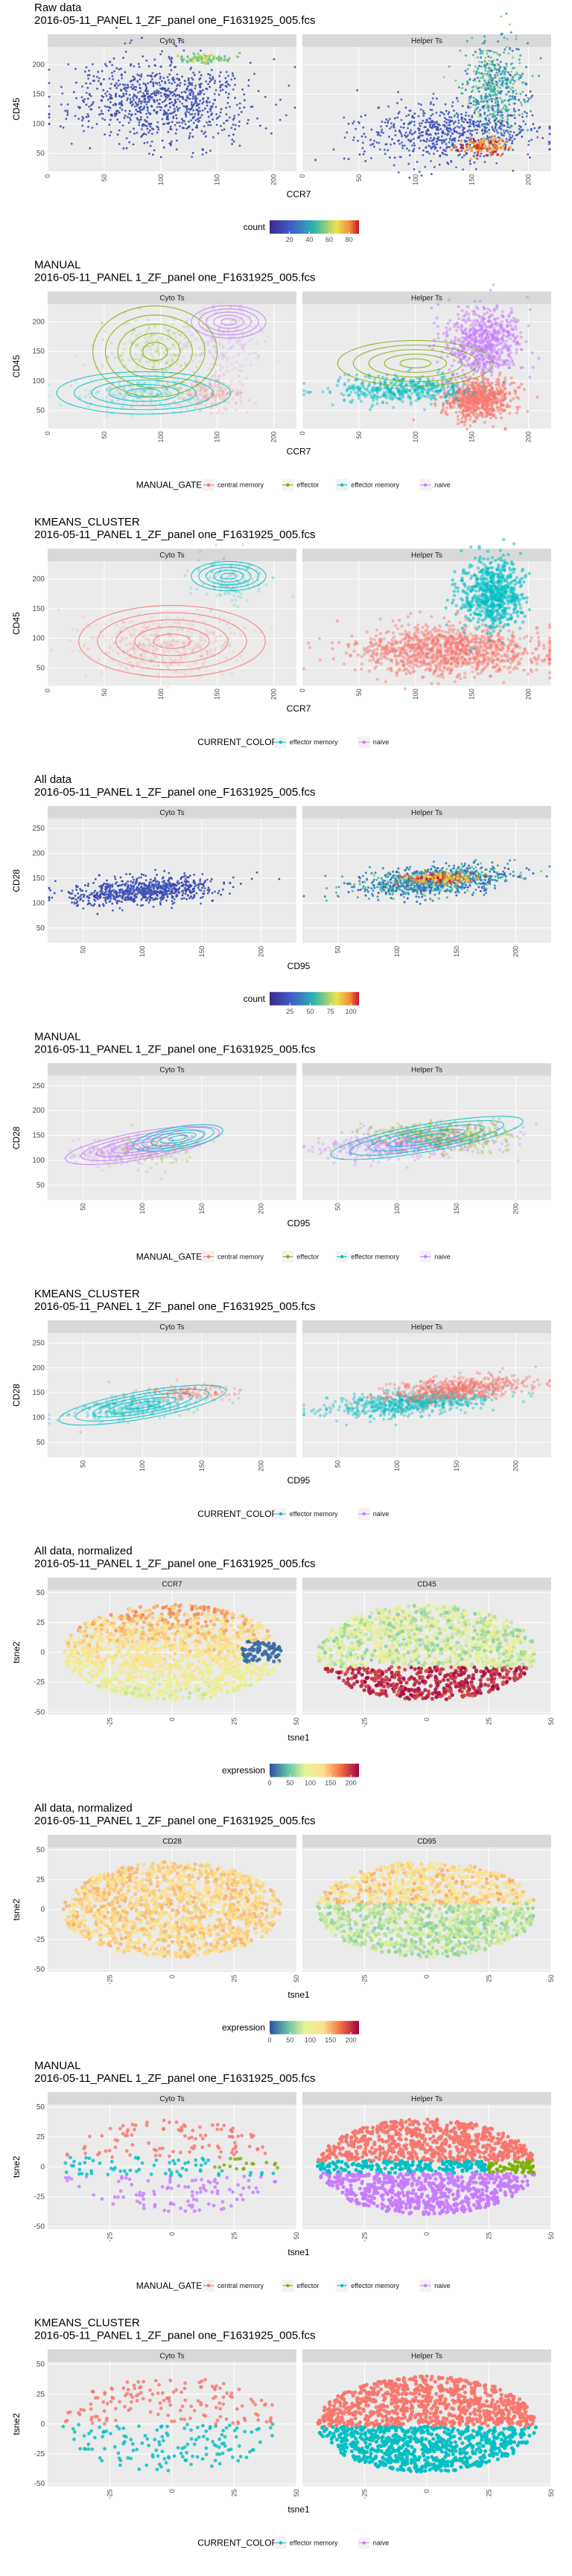  What do you see at coordinates (529, 438) in the screenshot?
I see `x-tick-label: 200` at bounding box center [529, 438].